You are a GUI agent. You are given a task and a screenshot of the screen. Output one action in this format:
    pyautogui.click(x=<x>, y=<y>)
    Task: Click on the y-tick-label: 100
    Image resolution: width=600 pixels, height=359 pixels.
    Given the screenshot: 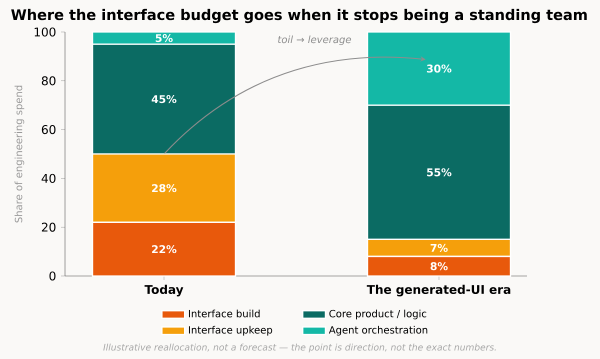 What is the action you would take?
    pyautogui.click(x=45, y=32)
    